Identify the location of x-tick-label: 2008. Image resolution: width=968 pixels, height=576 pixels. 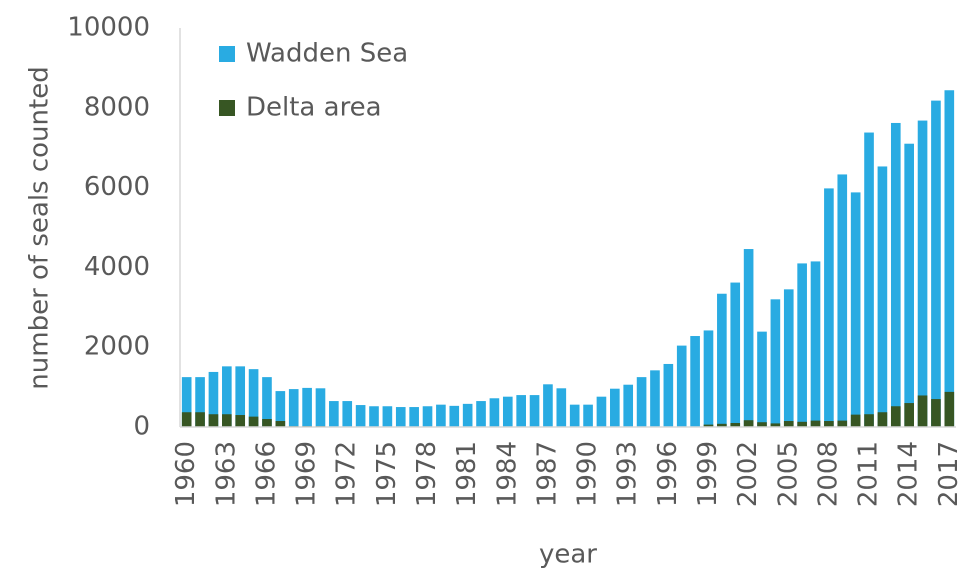
(828, 474).